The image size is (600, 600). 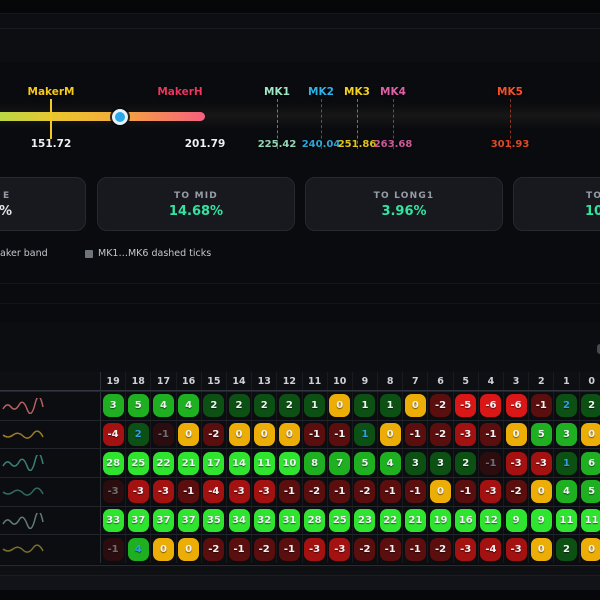 I want to click on legend-swatch-icon, so click(x=89, y=253).